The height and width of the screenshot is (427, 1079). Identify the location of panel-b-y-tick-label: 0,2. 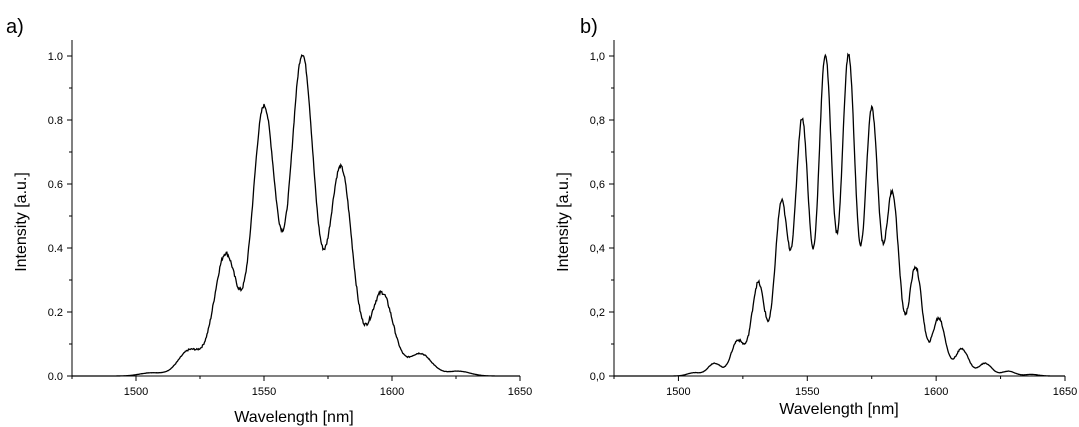
(597, 313).